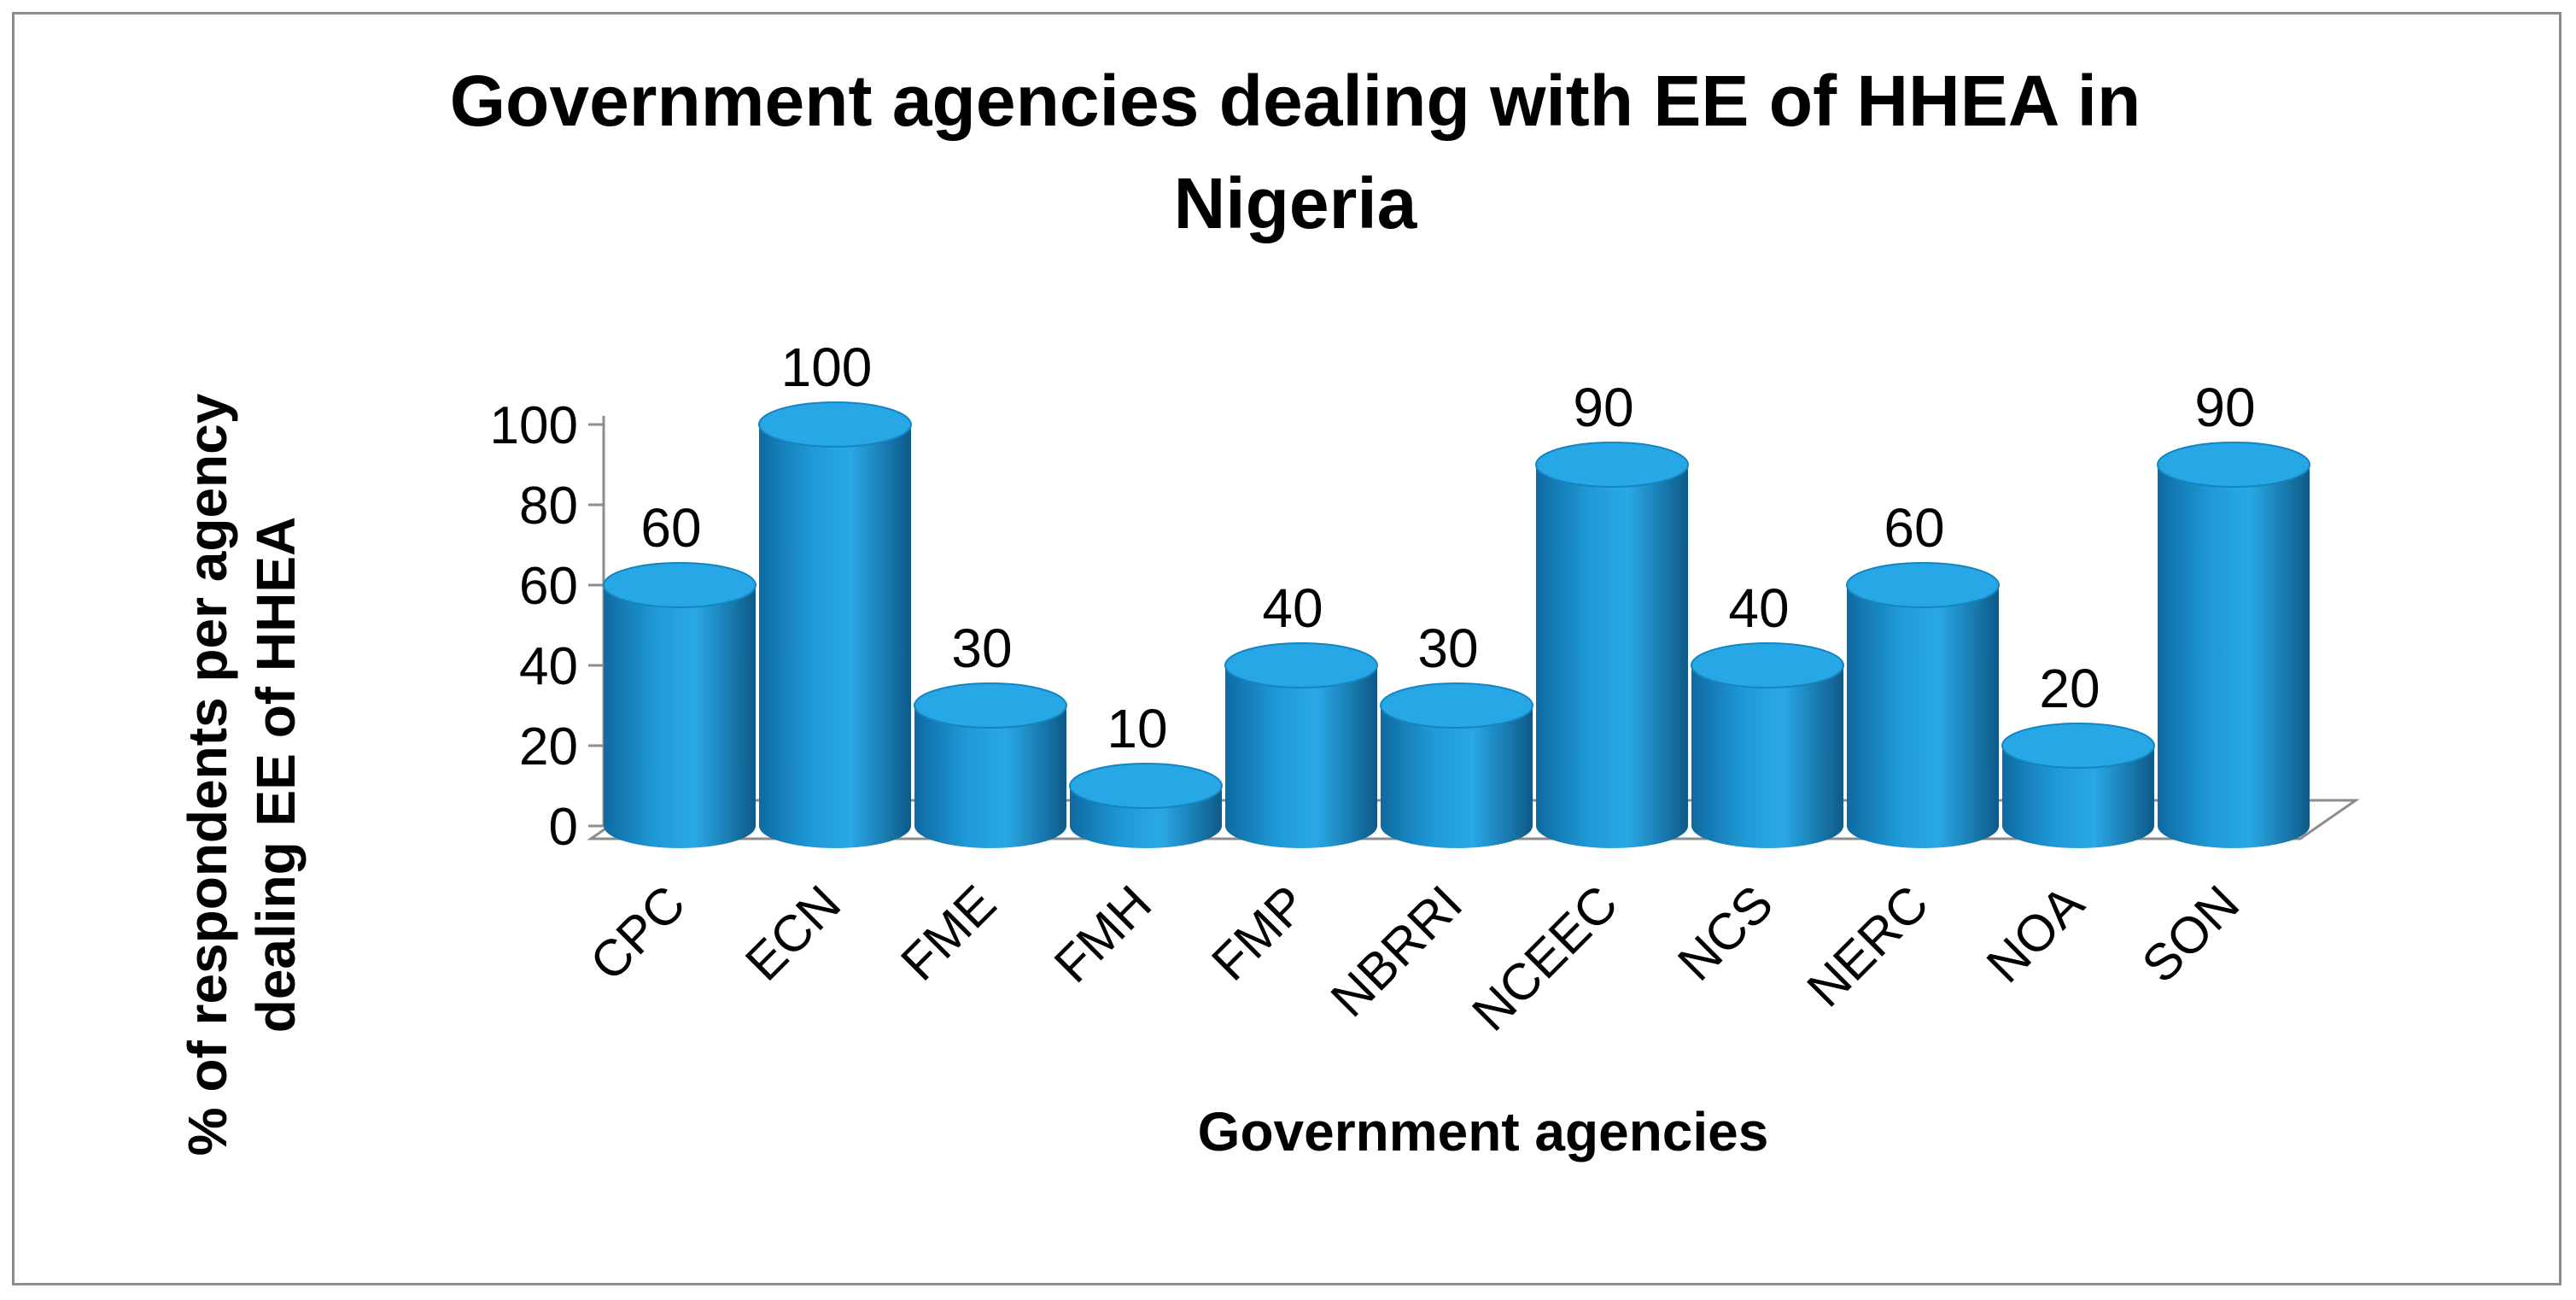  What do you see at coordinates (827, 367) in the screenshot?
I see `data-label: 100` at bounding box center [827, 367].